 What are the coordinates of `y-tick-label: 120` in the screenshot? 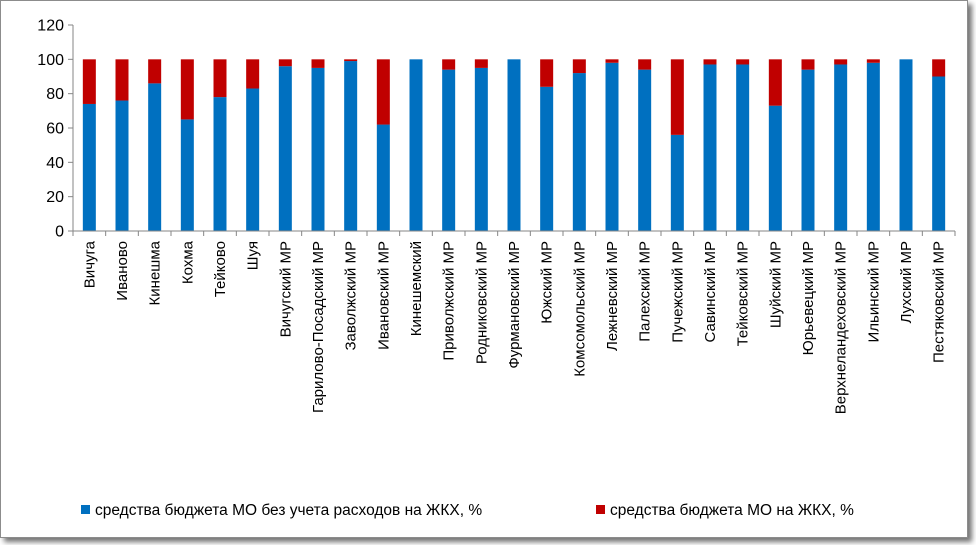 It's located at (50, 26).